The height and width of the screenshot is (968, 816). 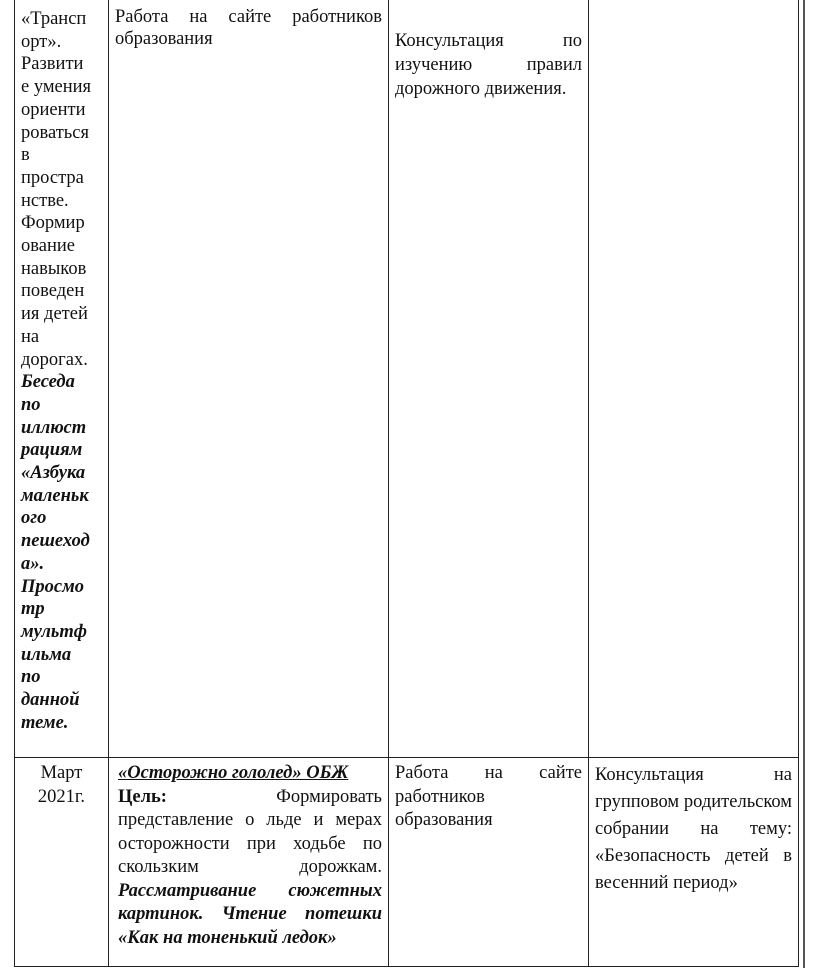 What do you see at coordinates (61, 862) in the screenshot?
I see `date-cell: Март 2021г.` at bounding box center [61, 862].